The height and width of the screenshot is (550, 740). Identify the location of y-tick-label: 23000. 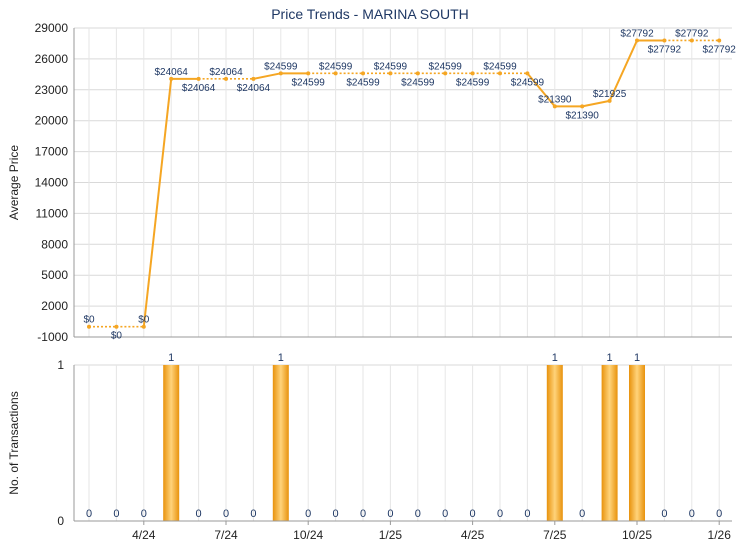
(52, 90).